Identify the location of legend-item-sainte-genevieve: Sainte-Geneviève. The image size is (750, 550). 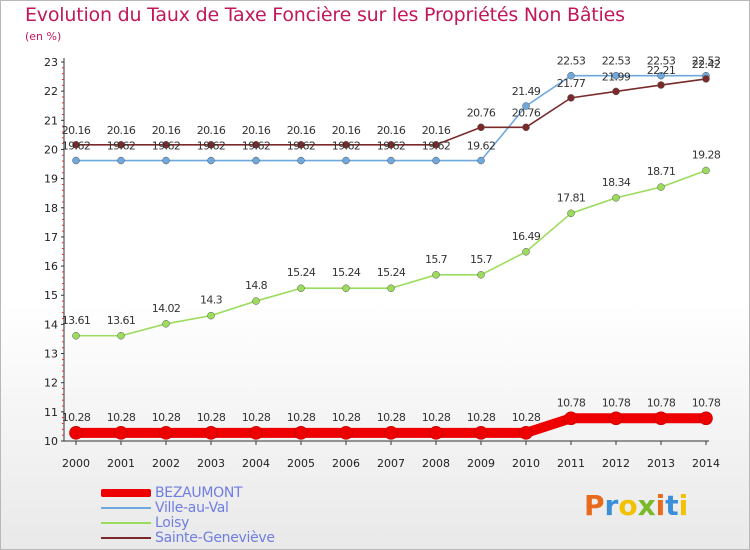
(188, 537).